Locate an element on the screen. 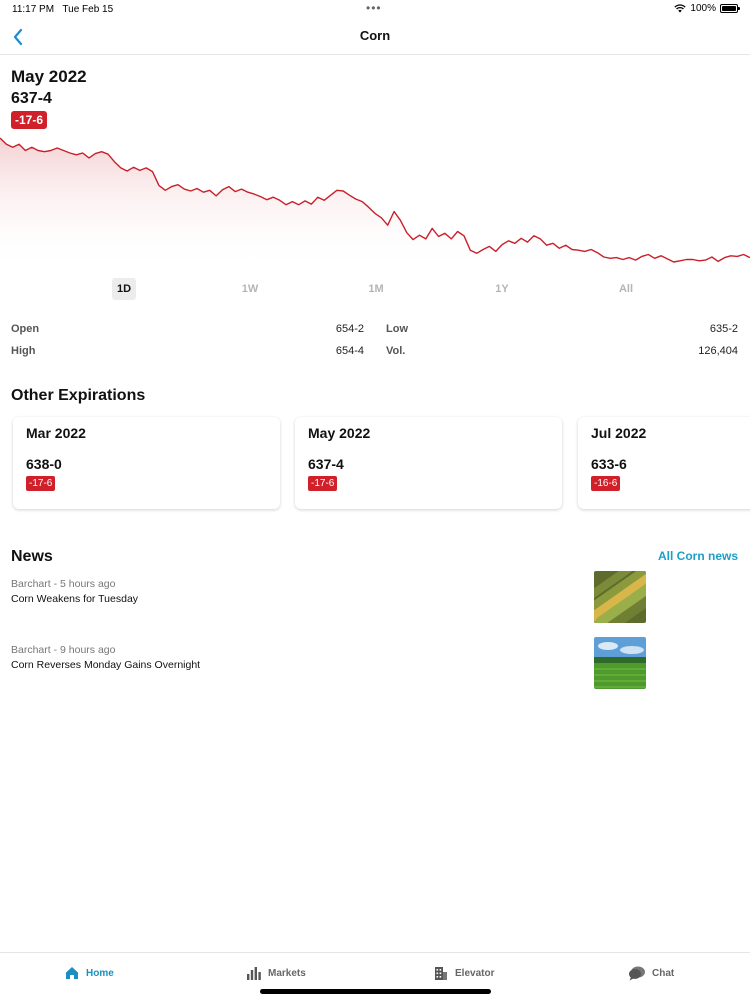 Image resolution: width=750 pixels, height=1000 pixels. home-indicator is located at coordinates (375, 991).